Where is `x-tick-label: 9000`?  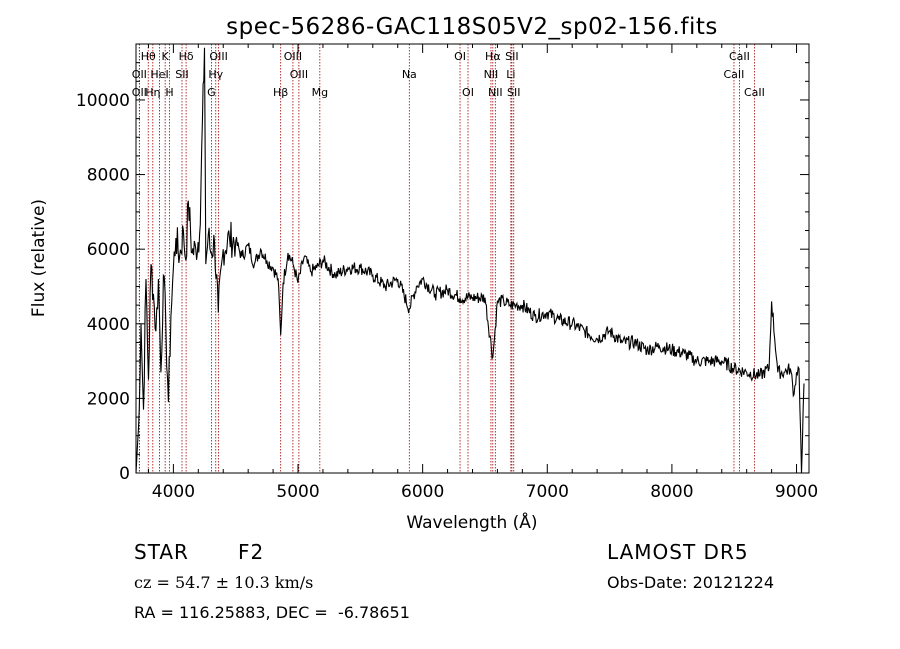
x-tick-label: 9000 is located at coordinates (796, 492).